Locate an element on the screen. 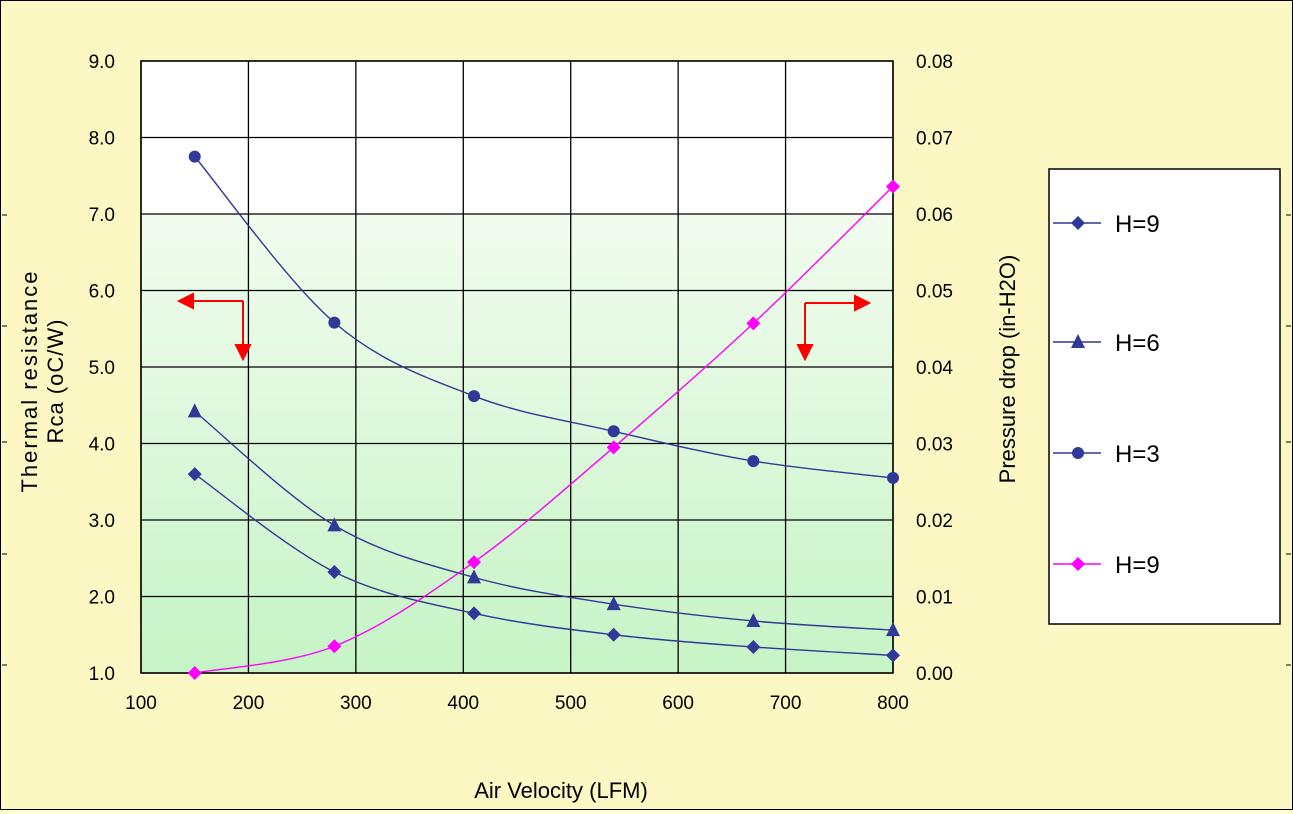 This screenshot has height=814, width=1293. left-y-tick-label: 9.0 is located at coordinates (102, 62).